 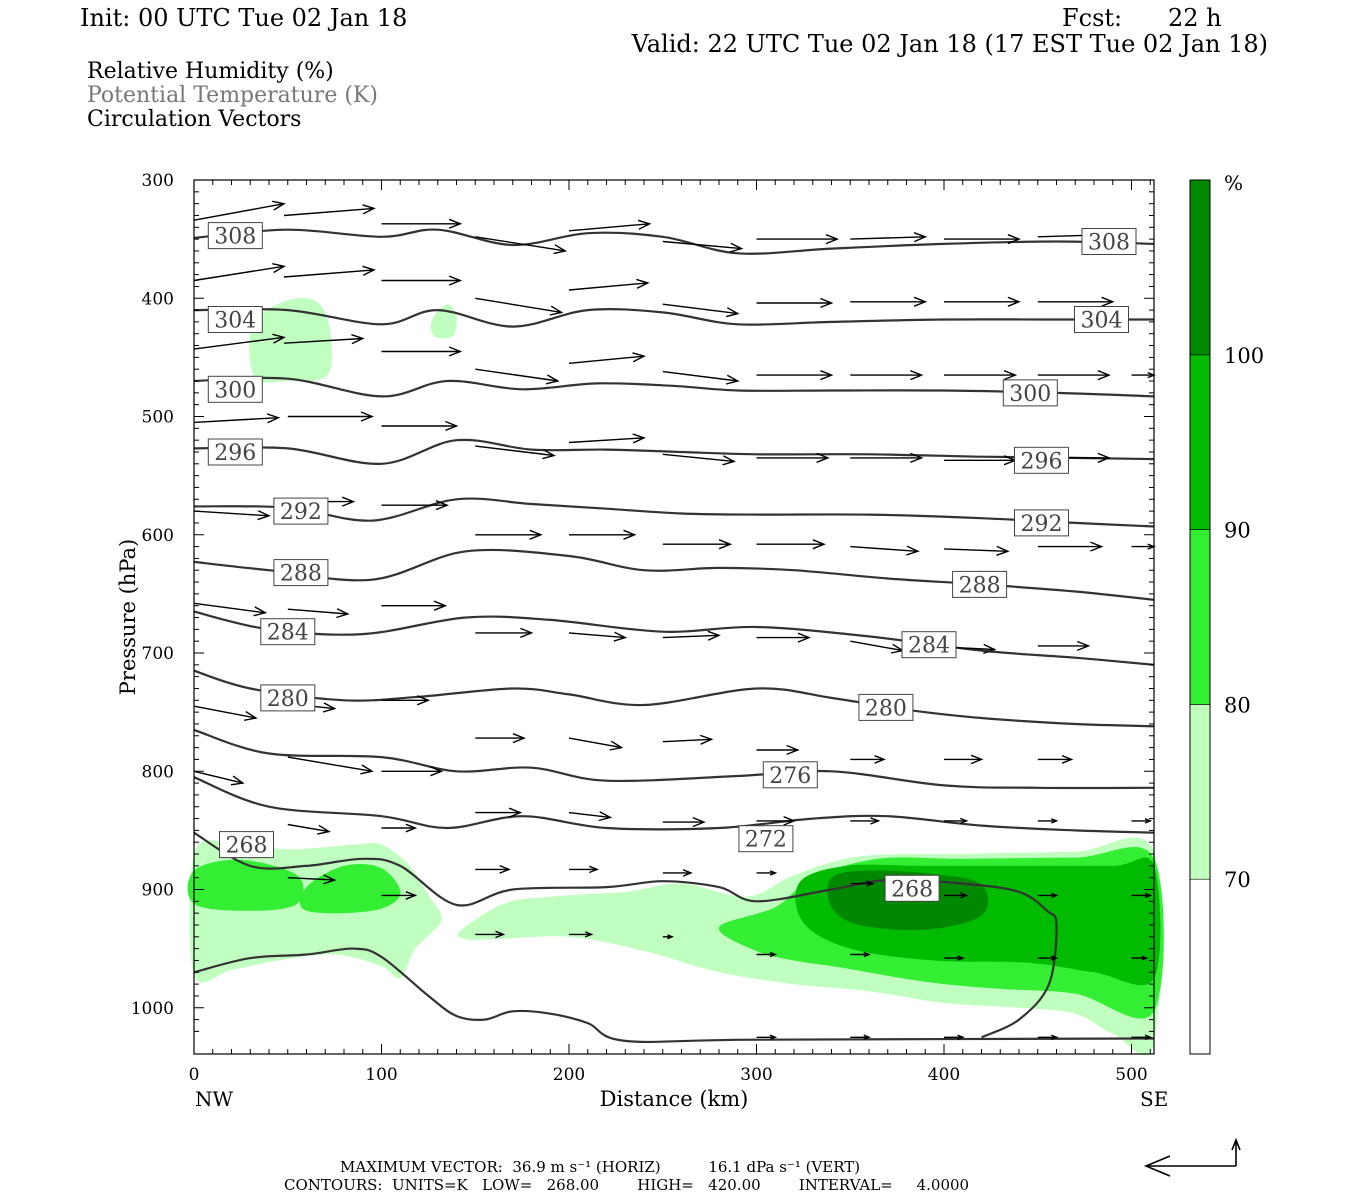 What do you see at coordinates (674, 1099) in the screenshot?
I see `x-axis-title: Distance (km)` at bounding box center [674, 1099].